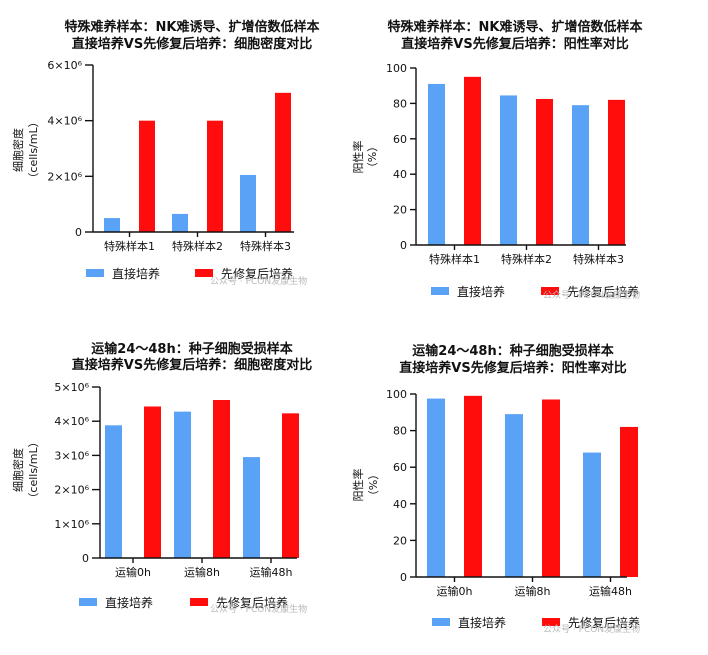 The width and height of the screenshot is (708, 655). Describe the element at coordinates (64, 65) in the screenshot. I see `y-tick-label: 6×10⁶` at that location.